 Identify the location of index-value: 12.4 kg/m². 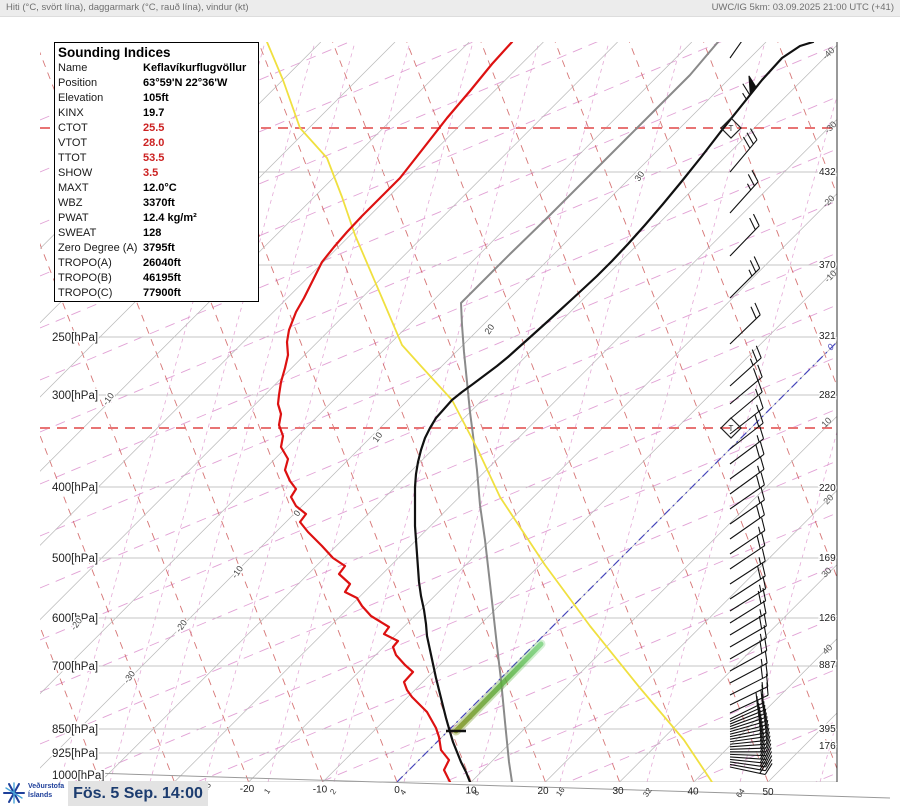
(170, 218).